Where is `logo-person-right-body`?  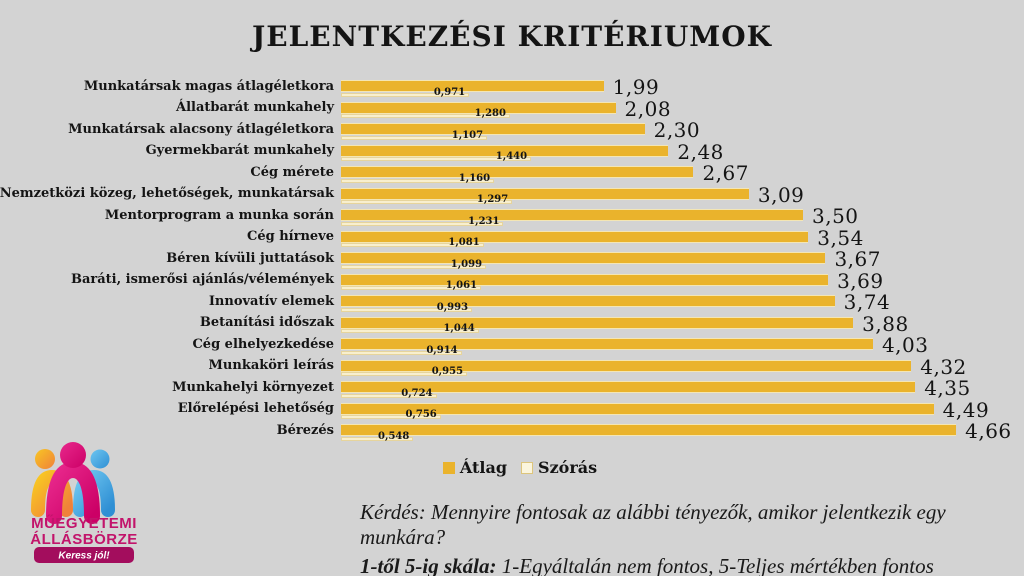 logo-person-right-body is located at coordinates (94, 493).